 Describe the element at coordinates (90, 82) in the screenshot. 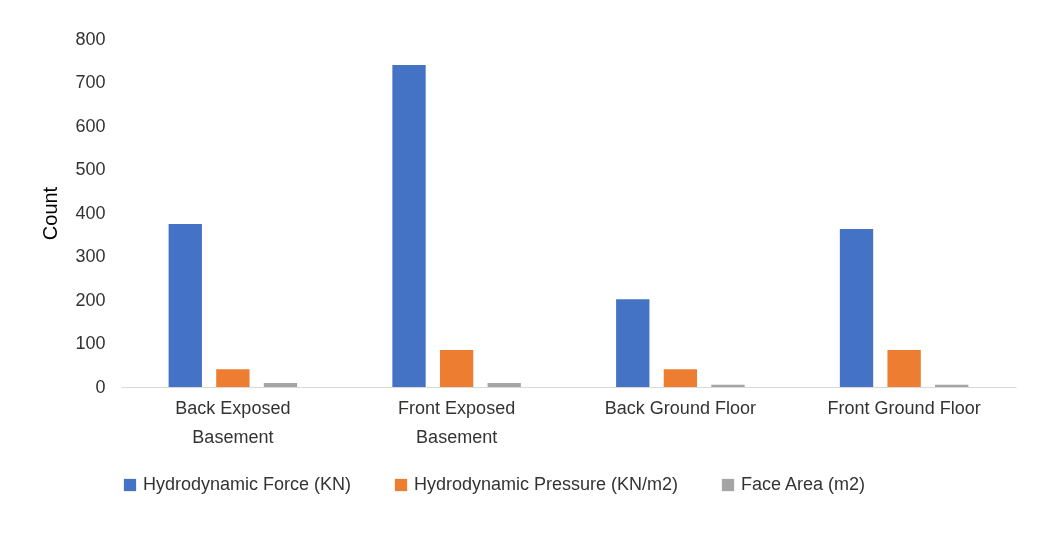

I see `y-tick-label: 700` at that location.